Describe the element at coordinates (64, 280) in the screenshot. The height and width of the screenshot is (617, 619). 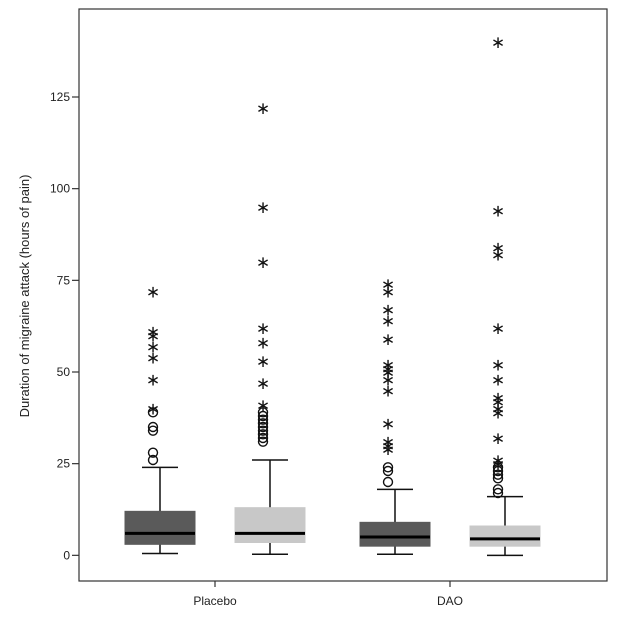
I see `y-tick-label: 75` at that location.